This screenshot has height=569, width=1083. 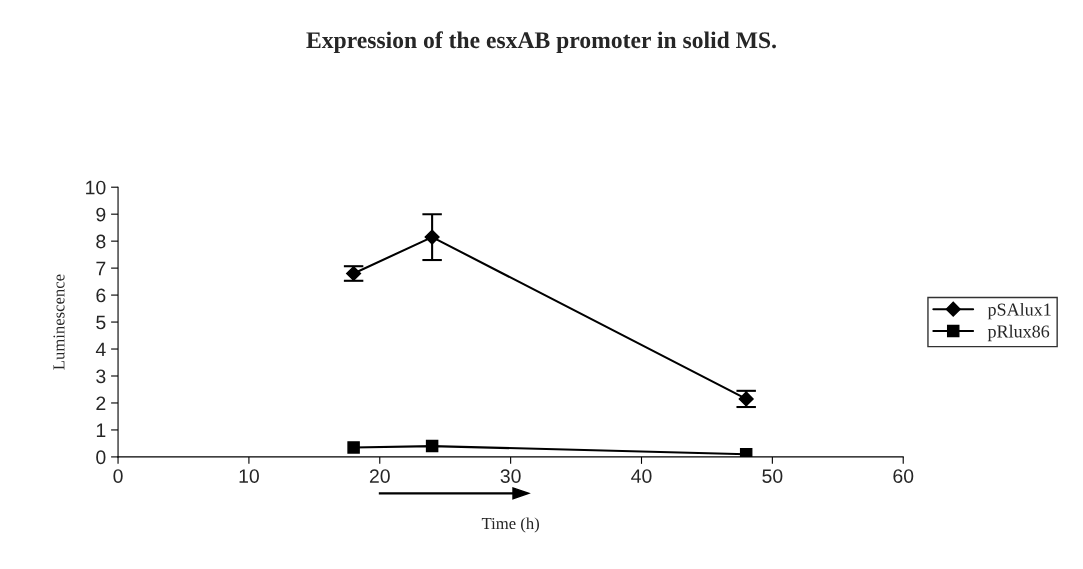 I want to click on x-axis-title: Time (h), so click(x=510, y=525).